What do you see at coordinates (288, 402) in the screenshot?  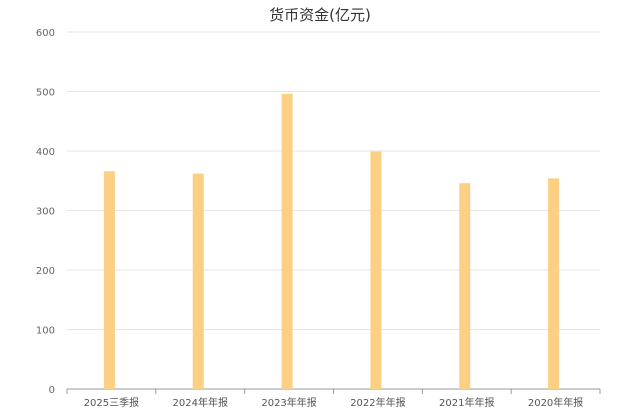 I see `x-tick-label: 2023年年报` at bounding box center [288, 402].